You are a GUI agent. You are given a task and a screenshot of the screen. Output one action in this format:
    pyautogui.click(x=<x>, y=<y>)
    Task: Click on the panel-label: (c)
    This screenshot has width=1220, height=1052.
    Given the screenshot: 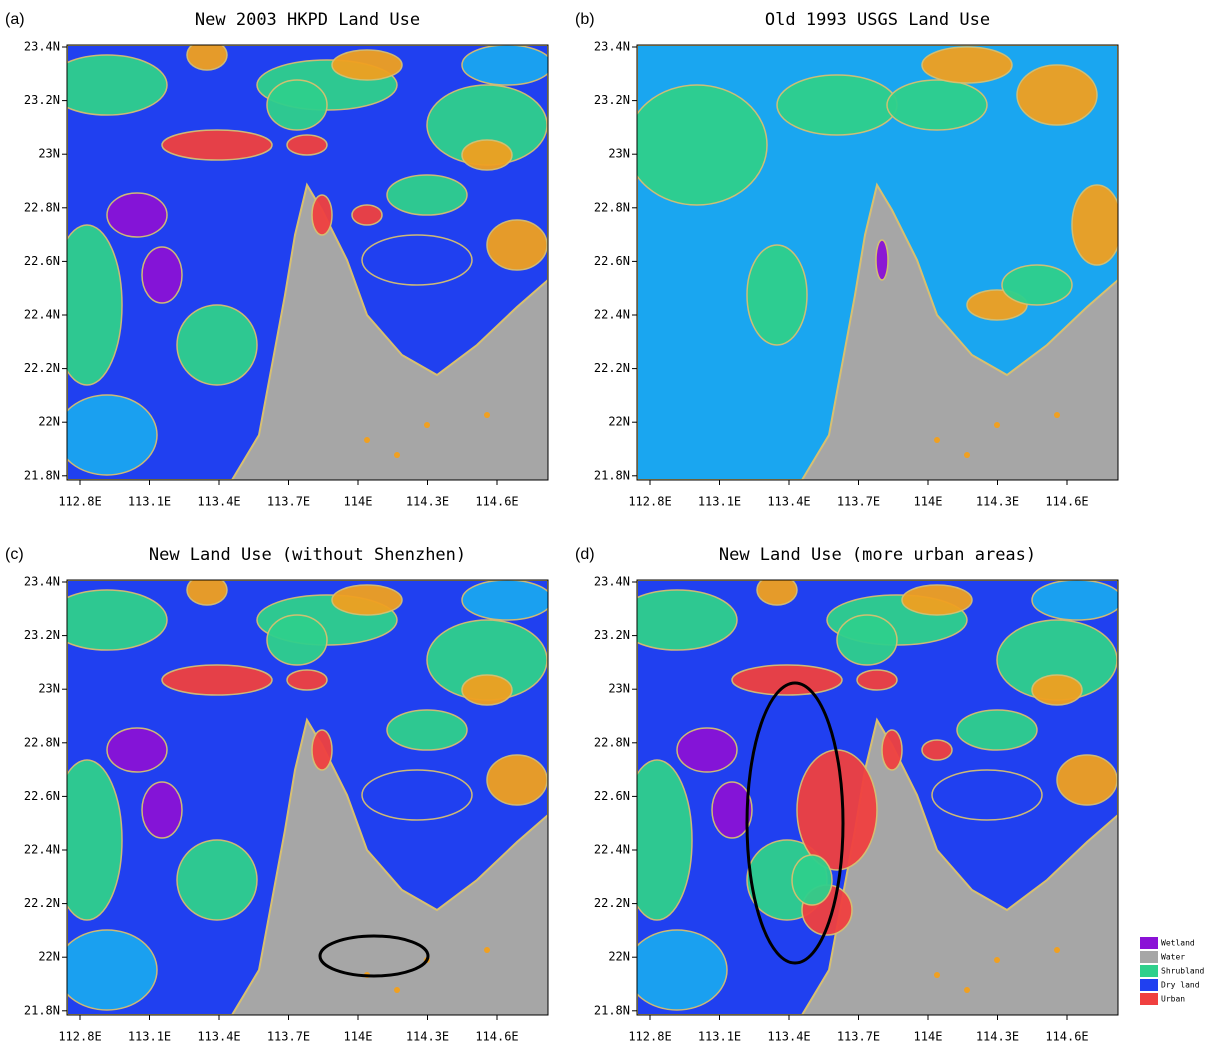 What is the action you would take?
    pyautogui.click(x=14, y=554)
    